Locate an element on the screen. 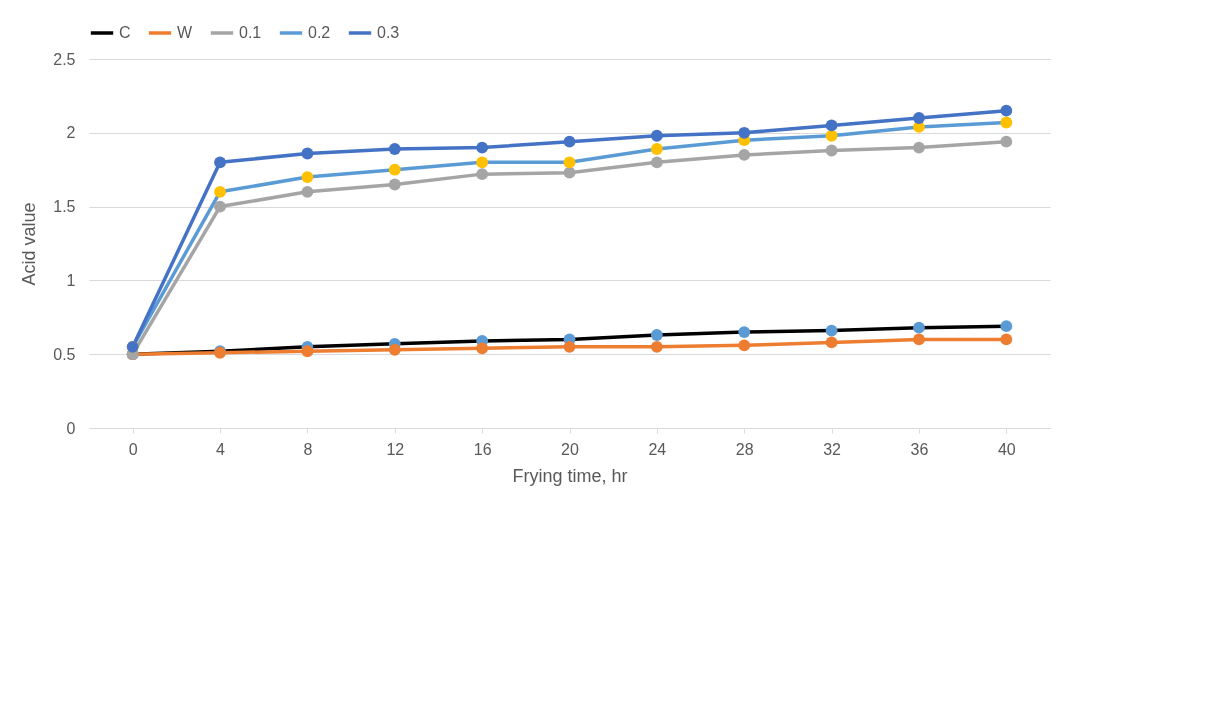 The width and height of the screenshot is (1210, 702). x-tick-label: 0 is located at coordinates (133, 449).